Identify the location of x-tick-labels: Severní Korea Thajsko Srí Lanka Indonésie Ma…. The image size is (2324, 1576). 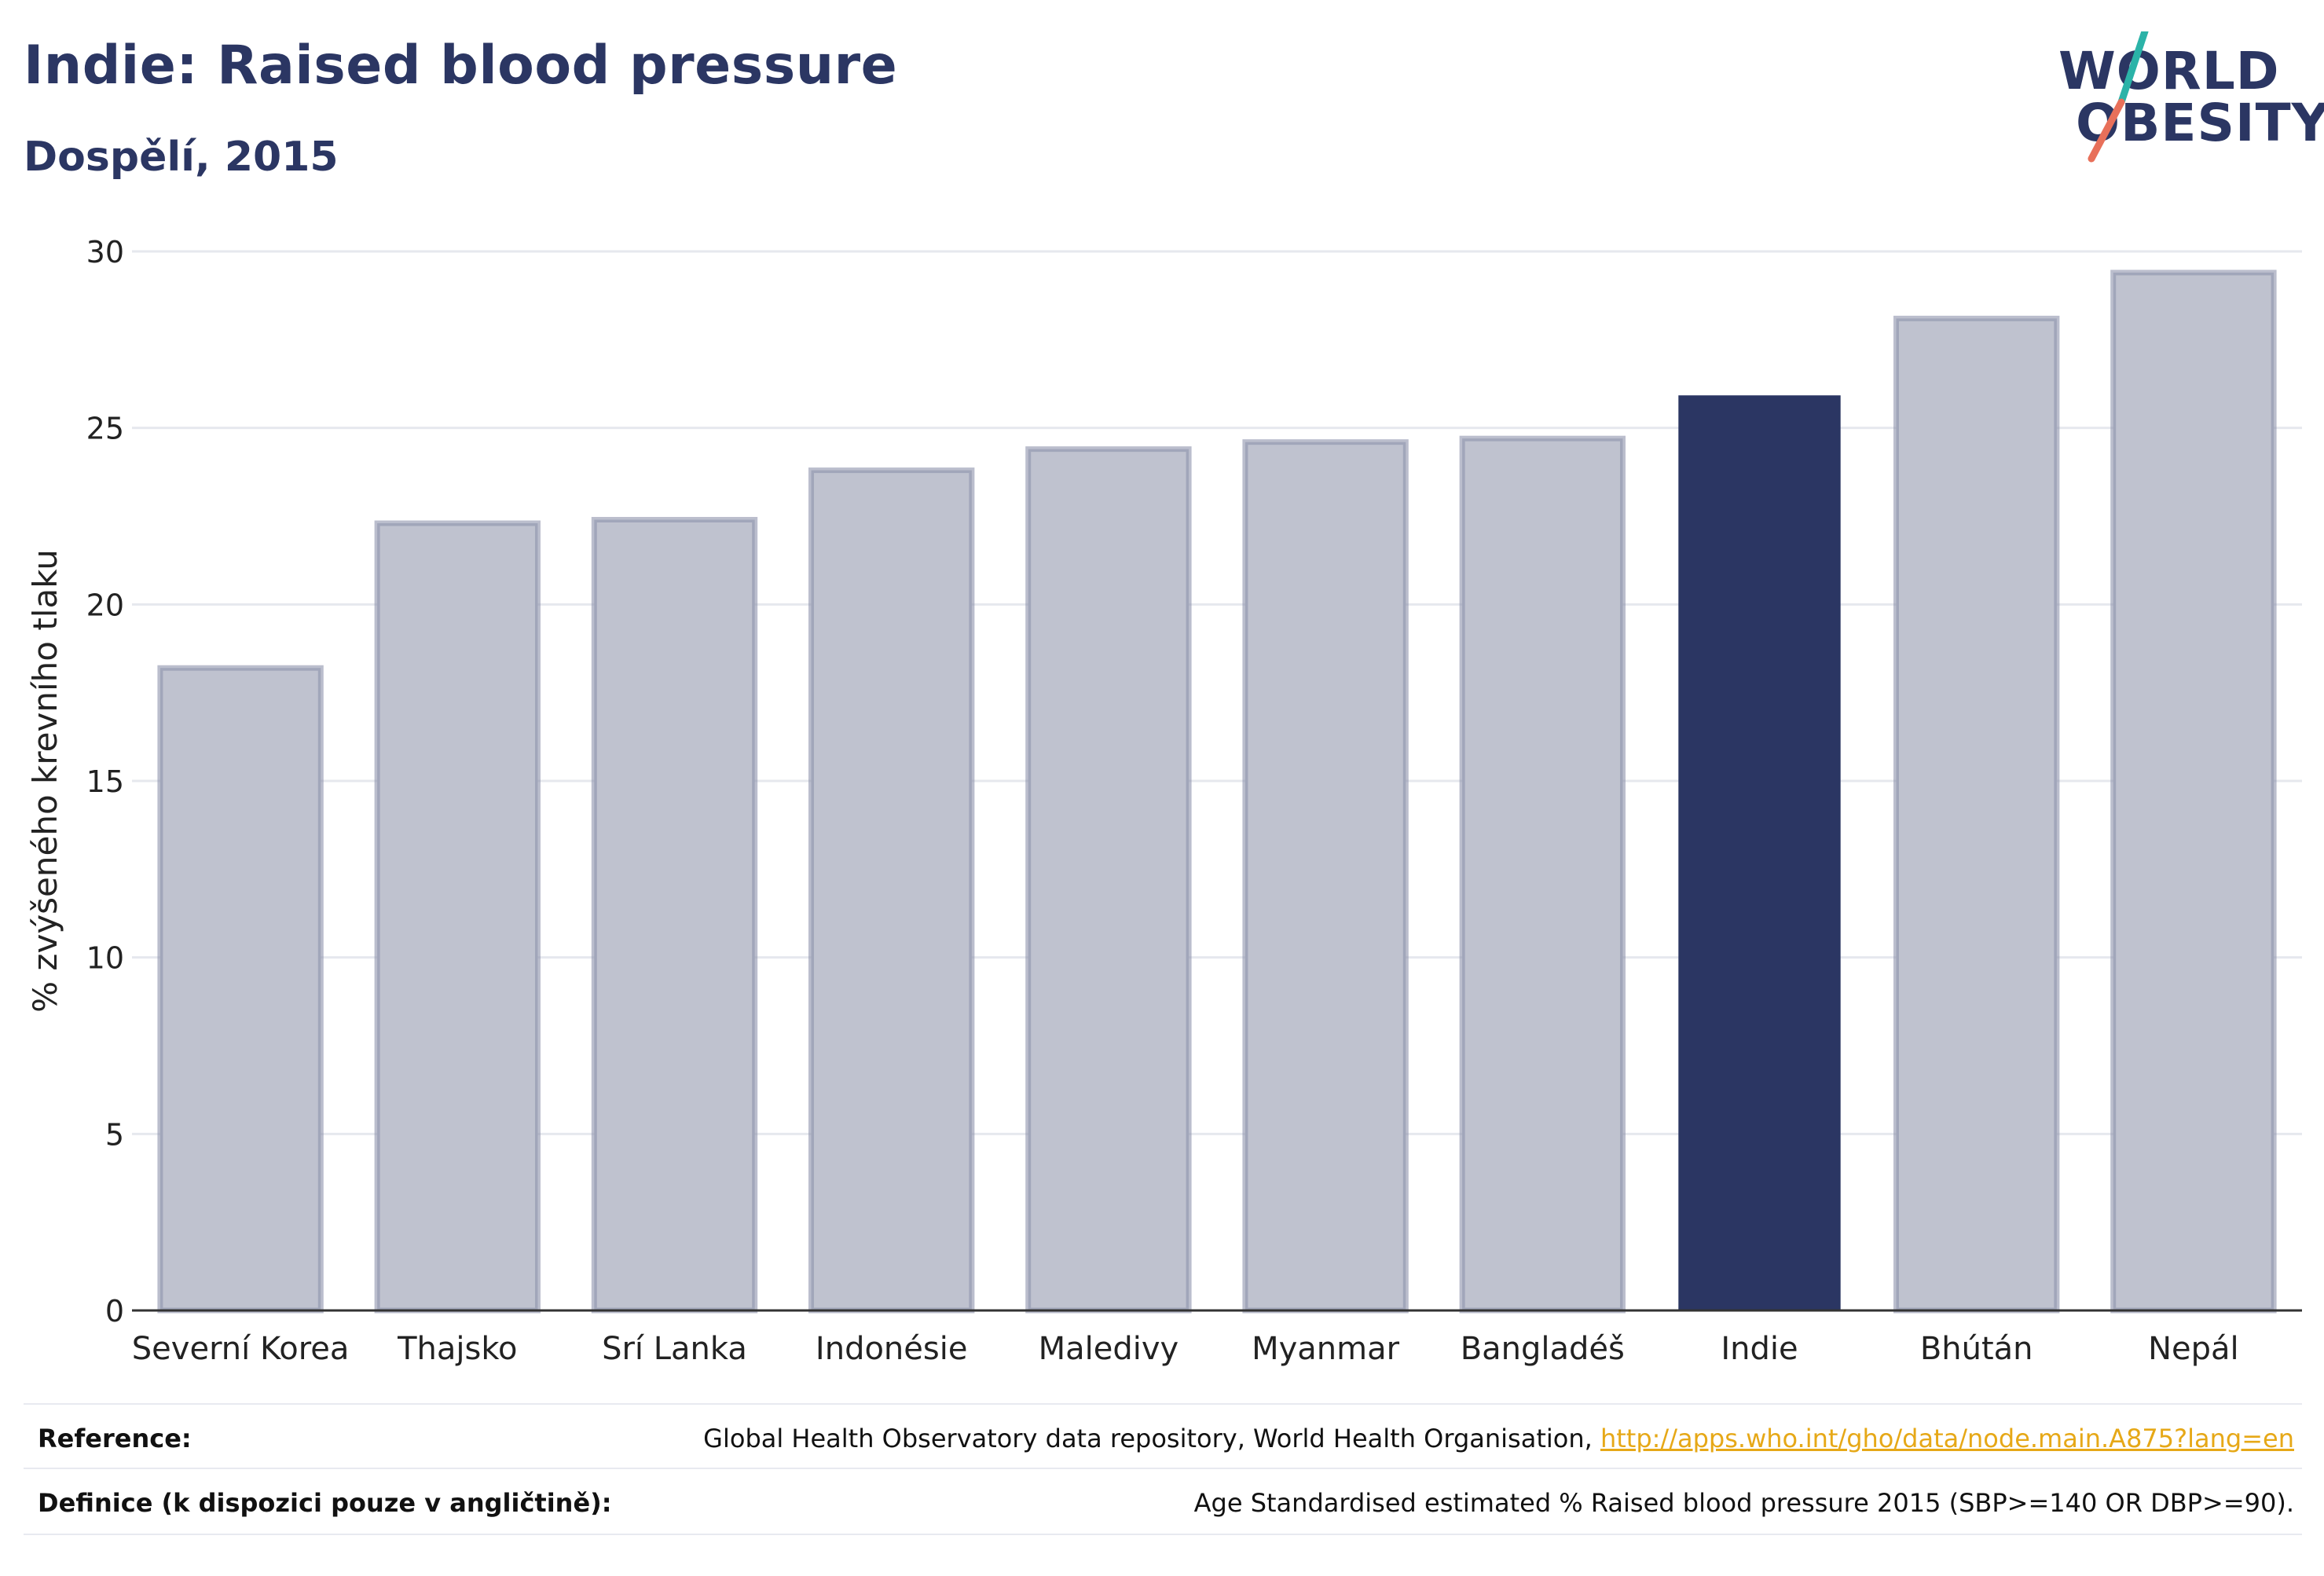
(1185, 1349).